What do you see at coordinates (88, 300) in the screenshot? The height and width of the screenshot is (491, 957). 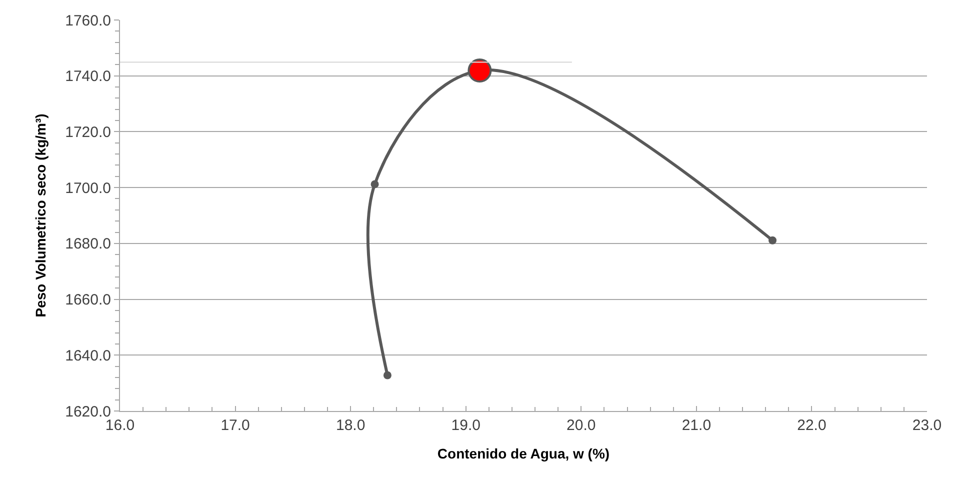 I see `y-tick-label: 1660.0` at bounding box center [88, 300].